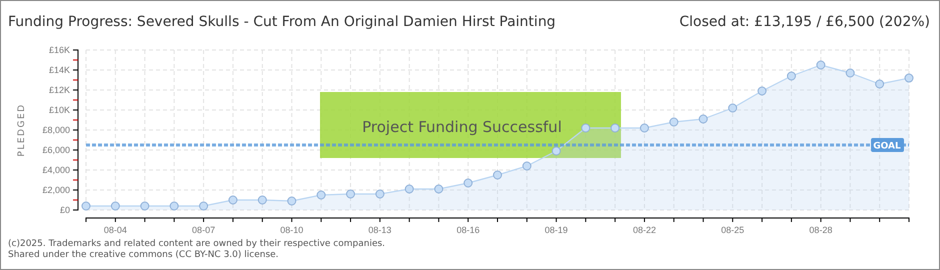  Describe the element at coordinates (556, 230) in the screenshot. I see `x-tick-label: 08-19` at that location.